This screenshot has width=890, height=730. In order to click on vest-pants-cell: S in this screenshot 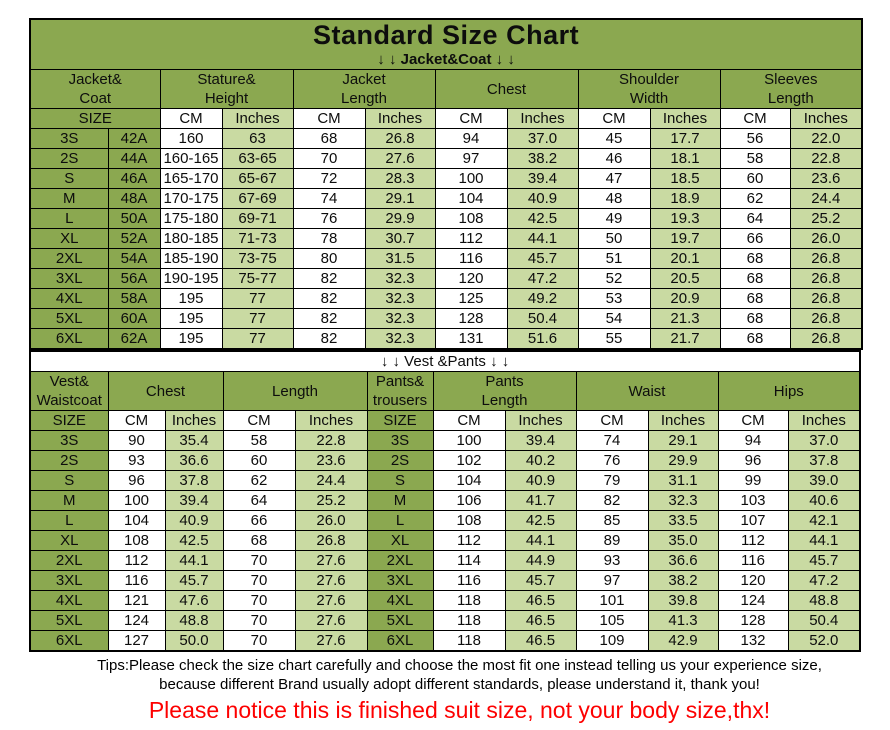, I will do `click(69, 480)`.